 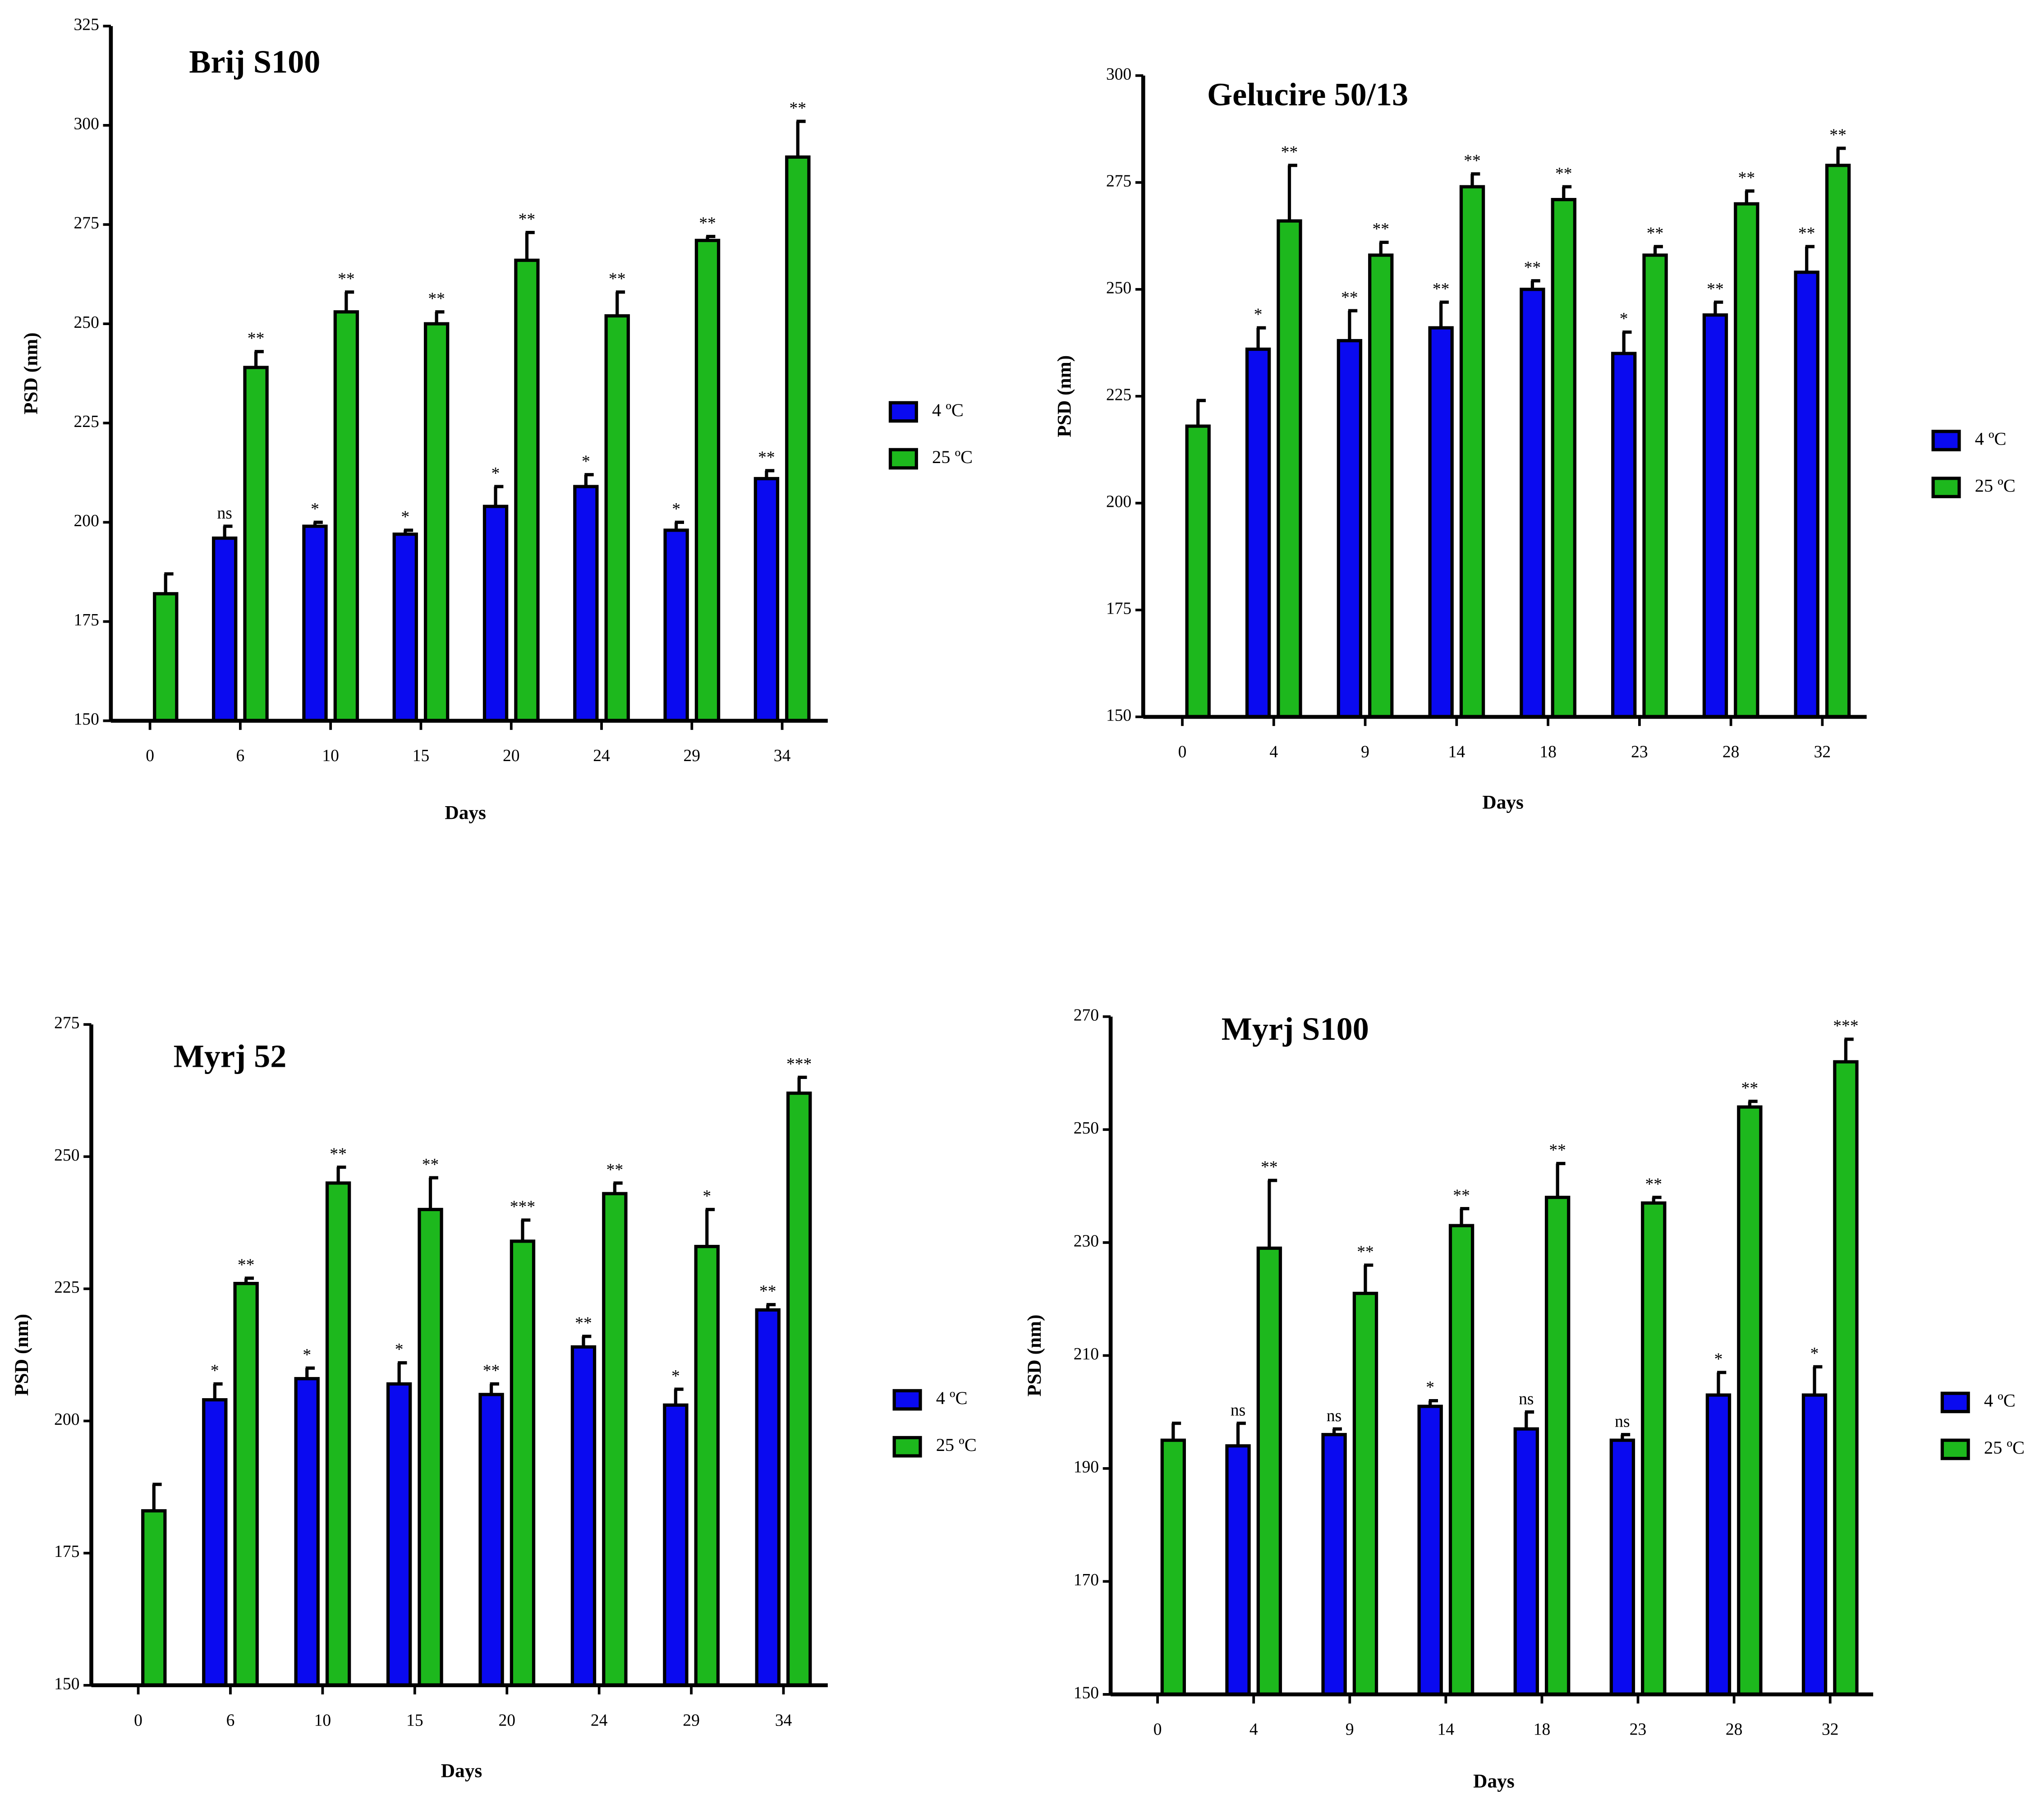 I want to click on x-tick-label: 0, so click(x=150, y=756).